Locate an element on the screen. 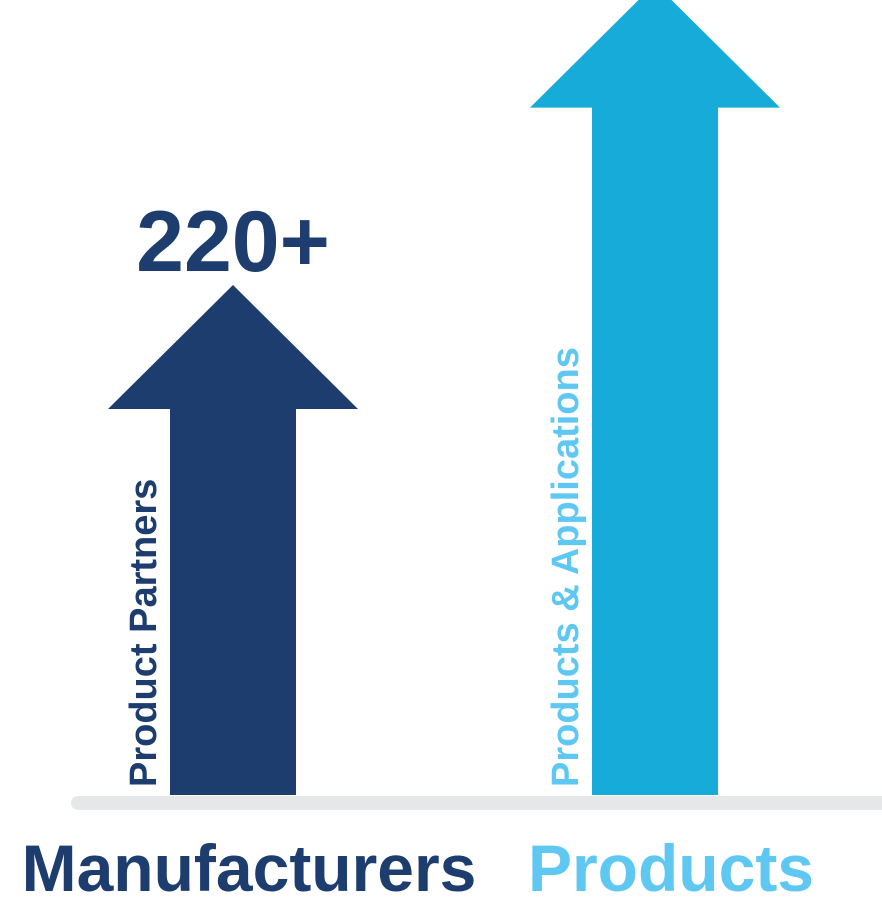 The width and height of the screenshot is (882, 903). value-label-manufacturers: 220+ is located at coordinates (233, 242).